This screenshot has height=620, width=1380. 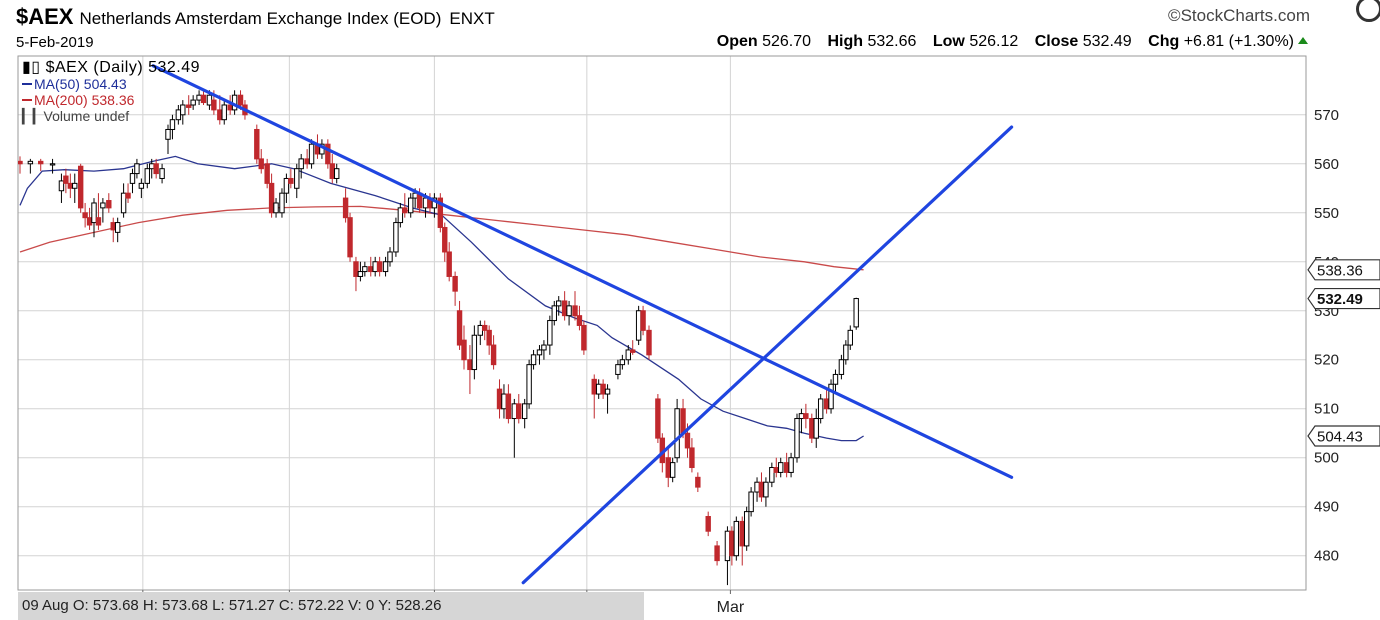 I want to click on low-value: 526.12, so click(x=994, y=41).